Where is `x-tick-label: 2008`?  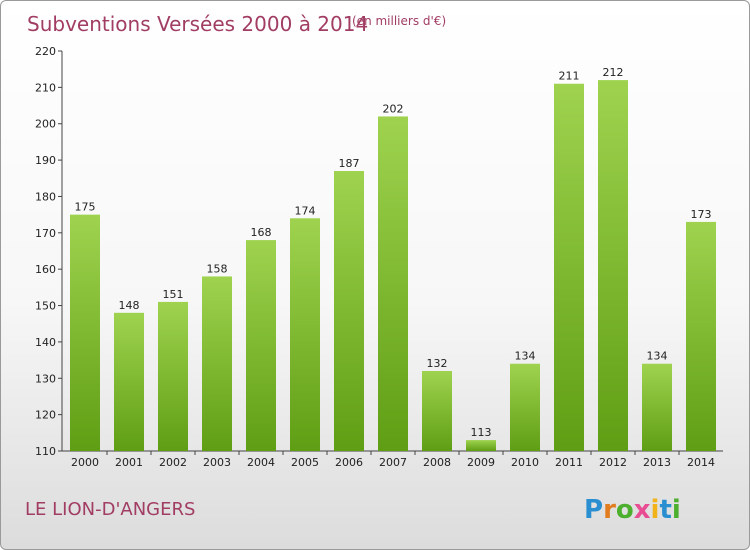
x-tick-label: 2008 is located at coordinates (437, 462).